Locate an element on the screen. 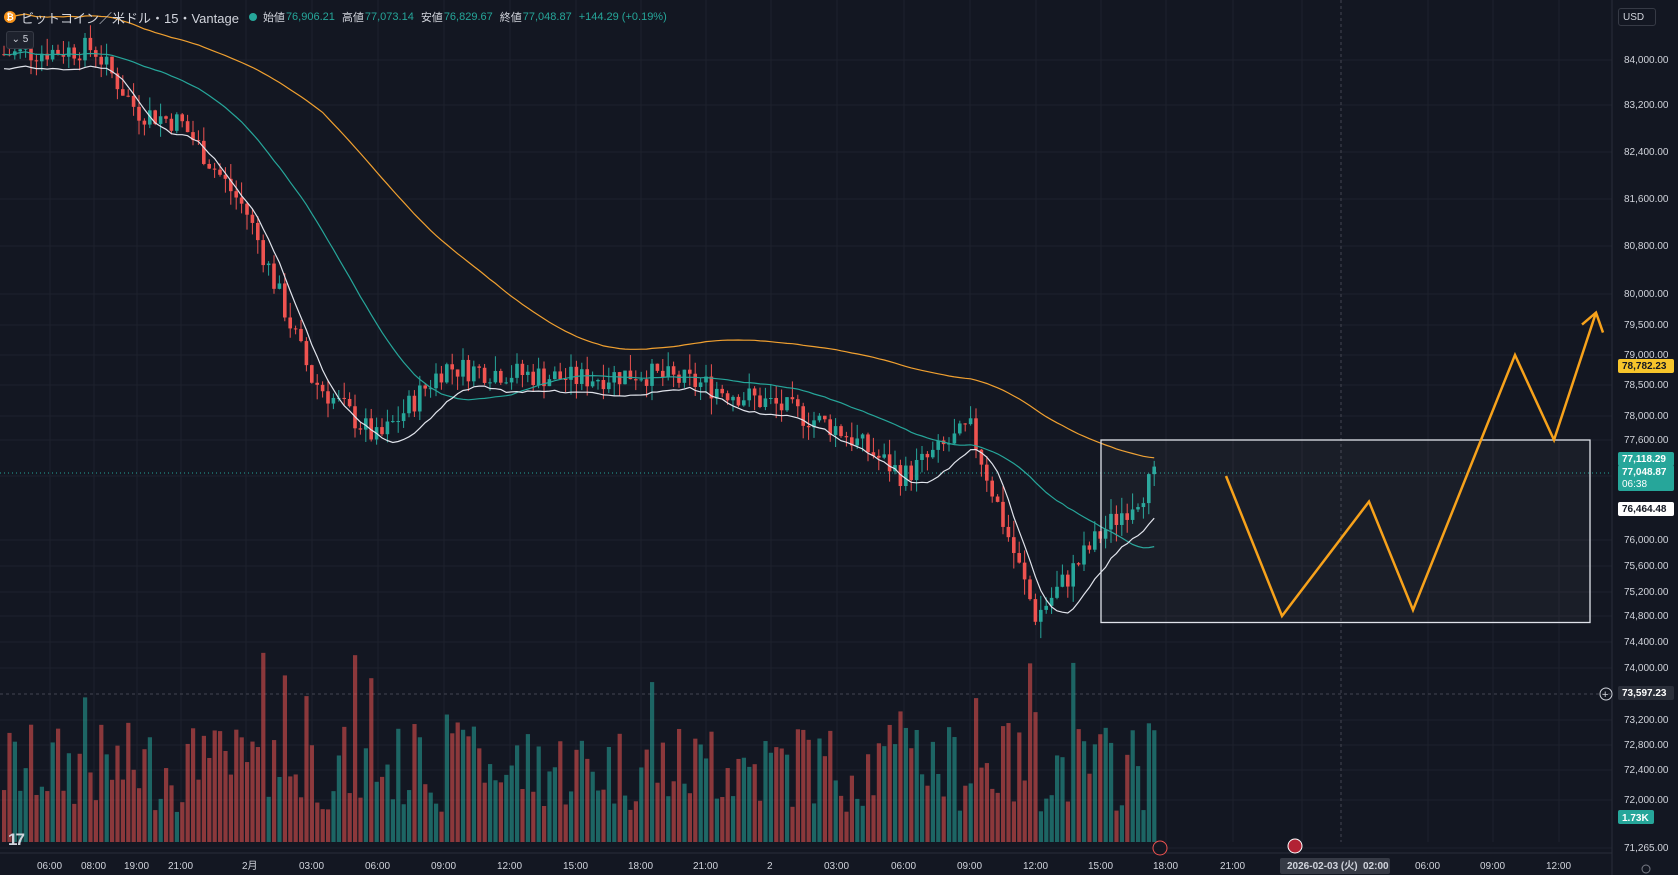 Image resolution: width=1678 pixels, height=875 pixels. time-tick-label: 18:00 is located at coordinates (640, 866).